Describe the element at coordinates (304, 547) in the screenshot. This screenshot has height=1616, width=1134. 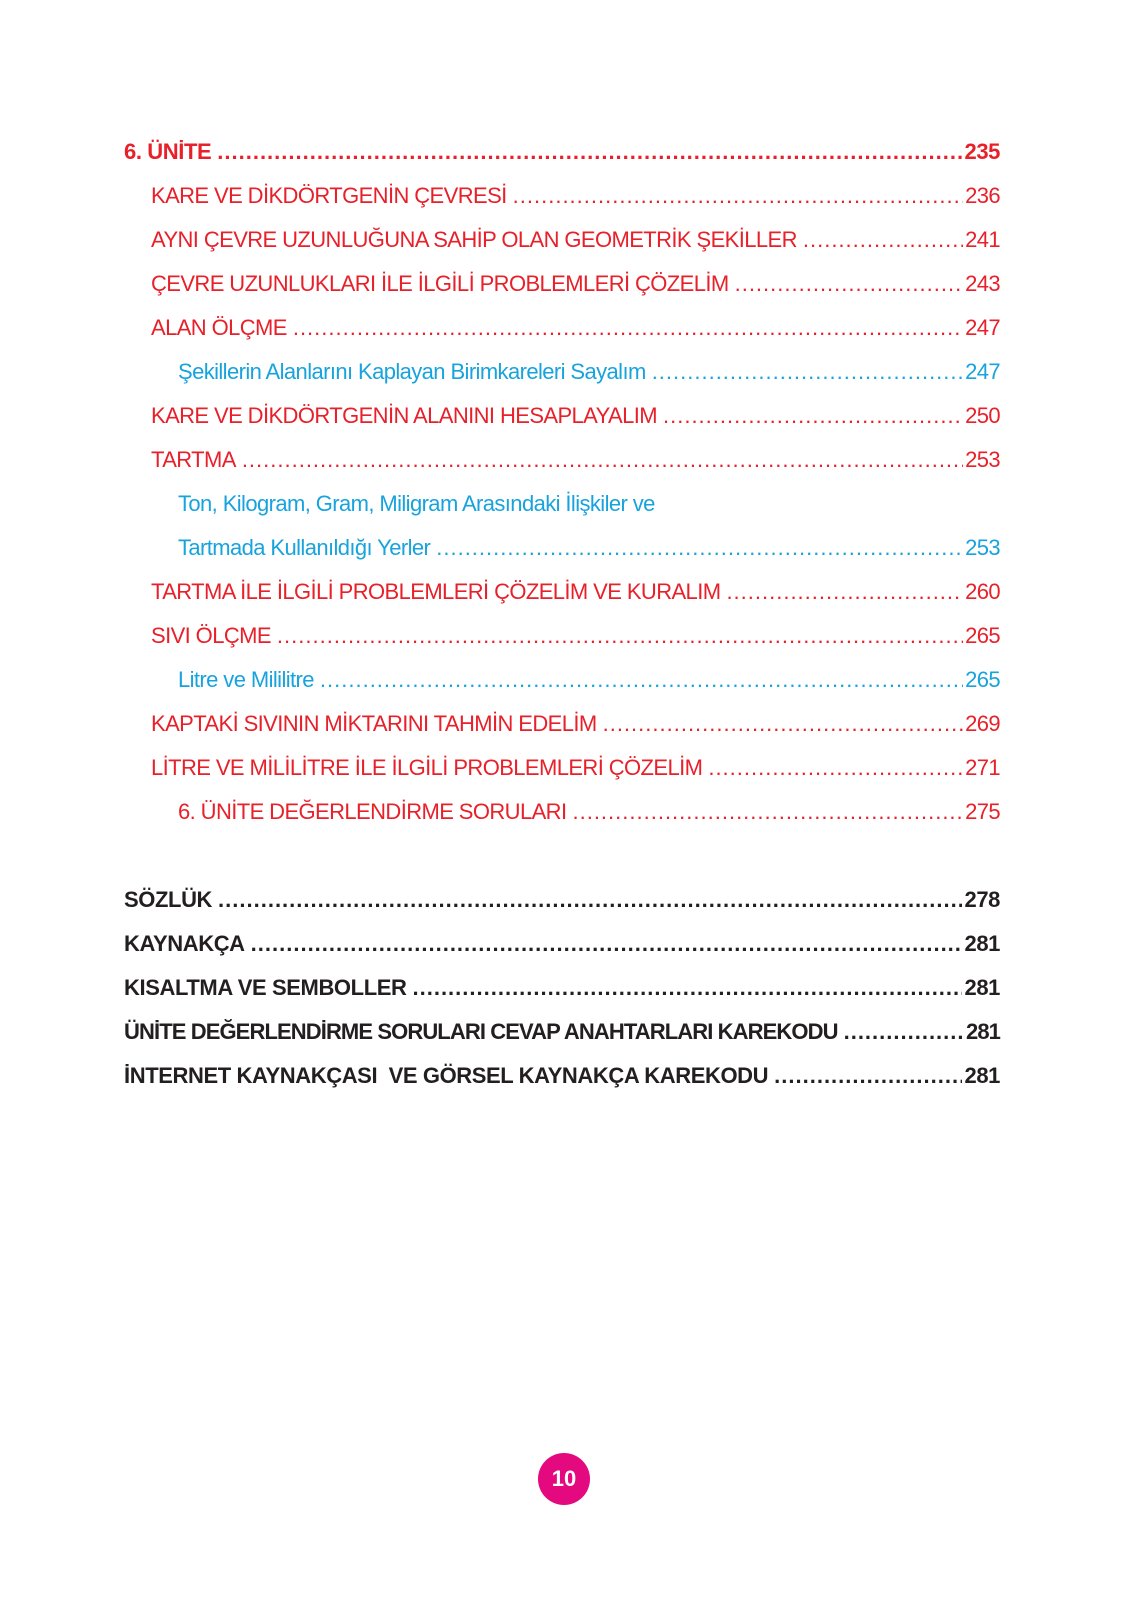
I see `toc-label: Tartmada Kullanıldığı Yerler` at that location.